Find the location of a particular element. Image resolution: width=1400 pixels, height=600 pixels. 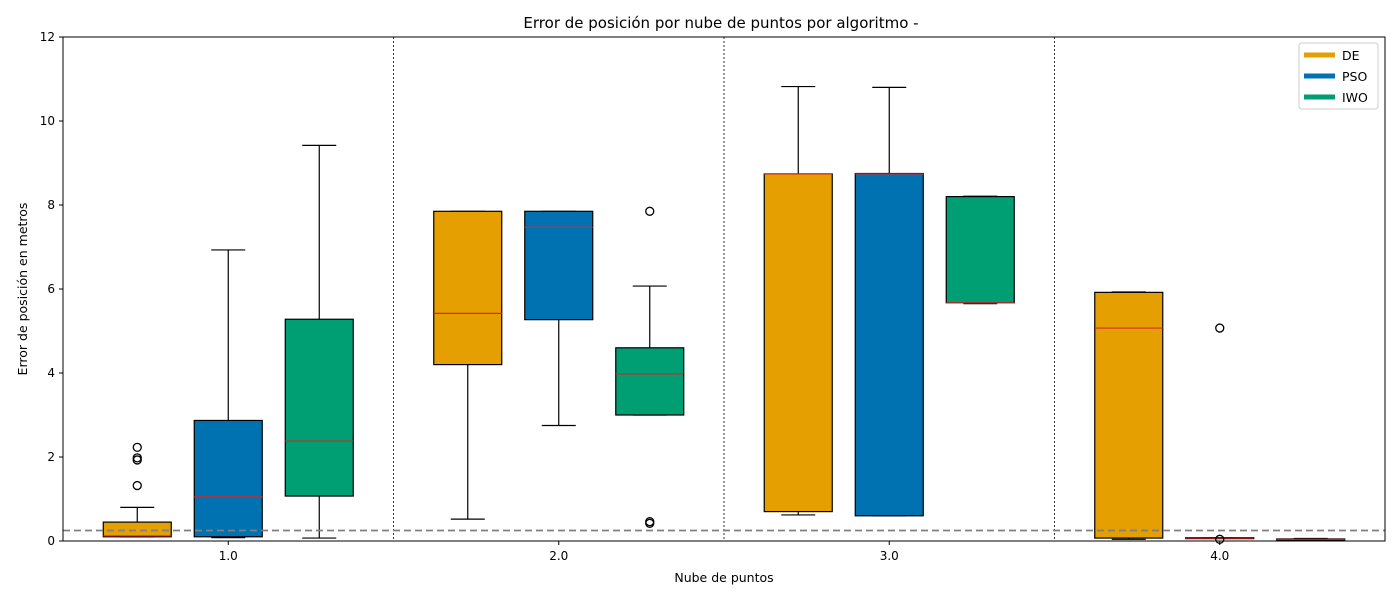

y-tick-label: 12 is located at coordinates (47, 37).